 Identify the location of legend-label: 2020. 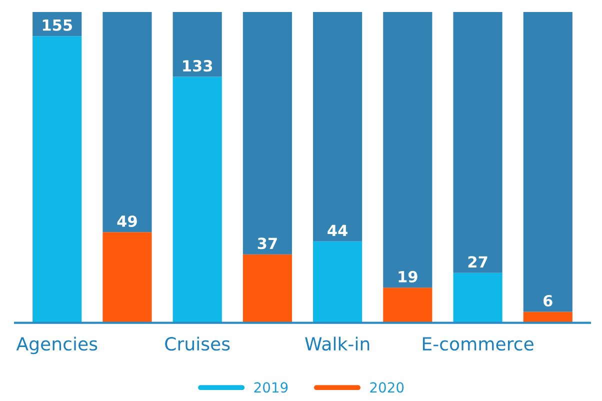
(387, 387).